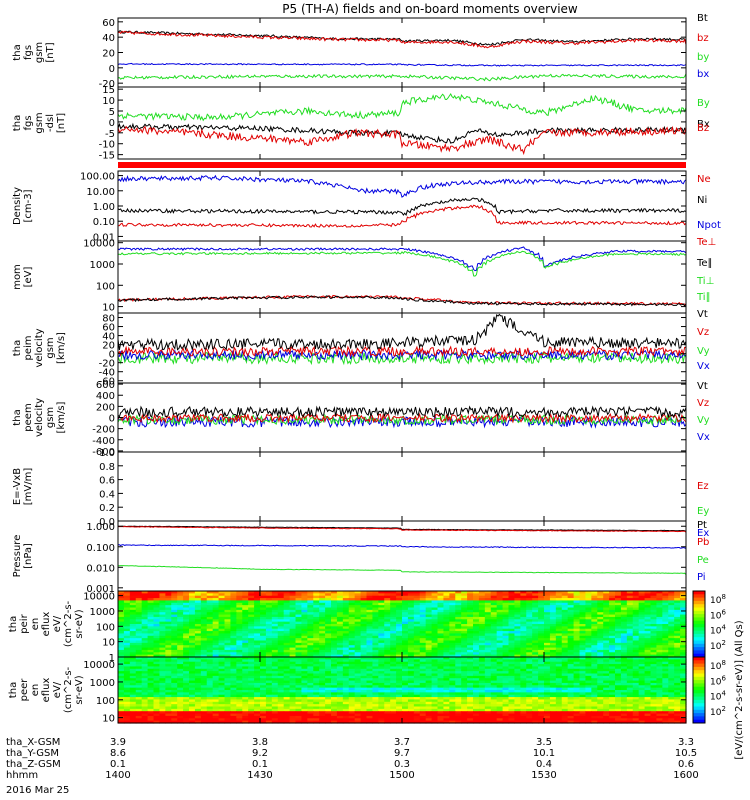 The height and width of the screenshot is (800, 750). What do you see at coordinates (718, 614) in the screenshot?
I see `colorbar-tick-label: 106` at bounding box center [718, 614].